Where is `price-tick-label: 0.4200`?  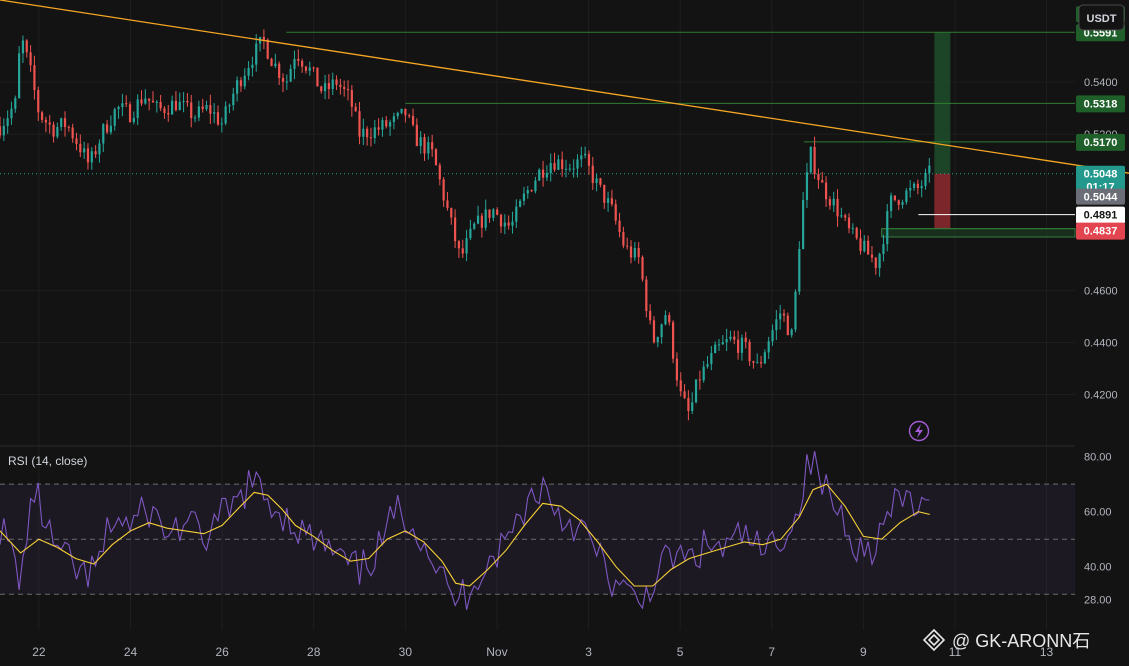 price-tick-label: 0.4200 is located at coordinates (1101, 396).